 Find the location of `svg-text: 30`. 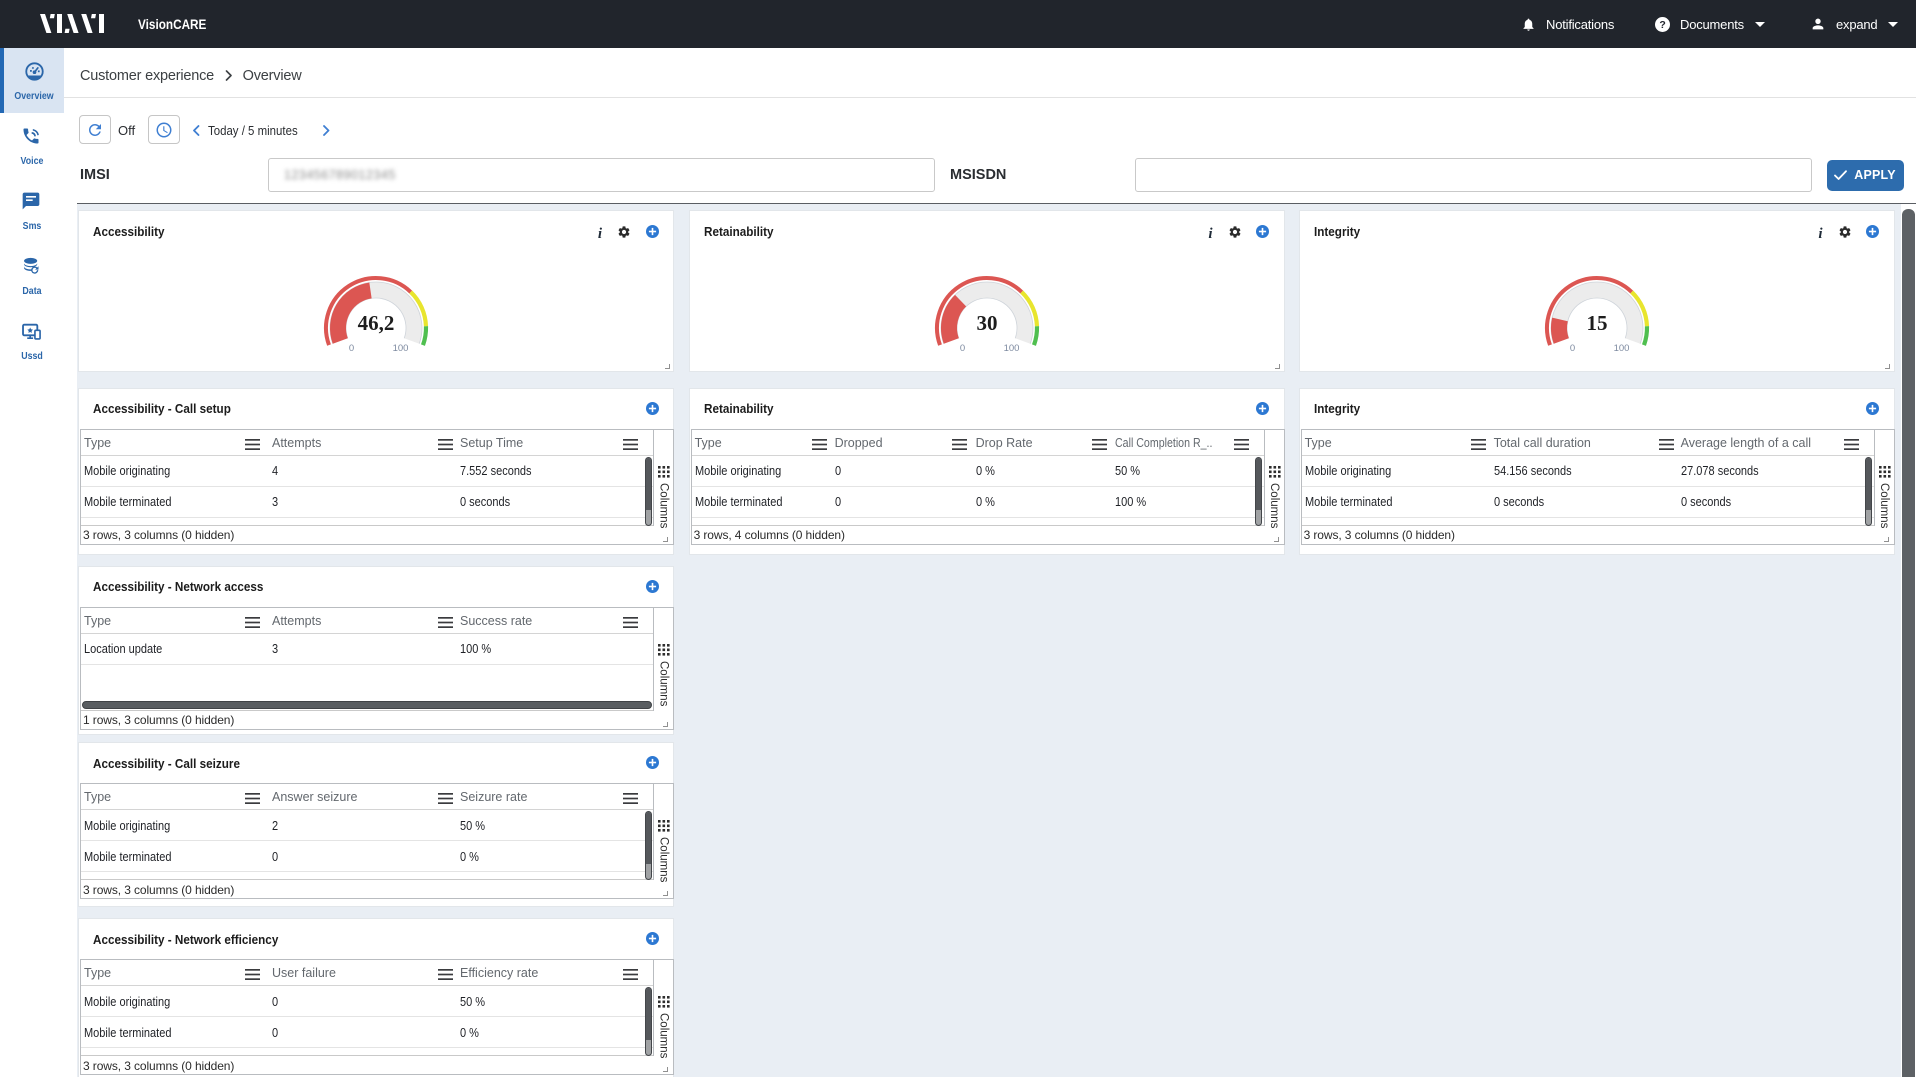

svg-text: 30 is located at coordinates (986, 323).